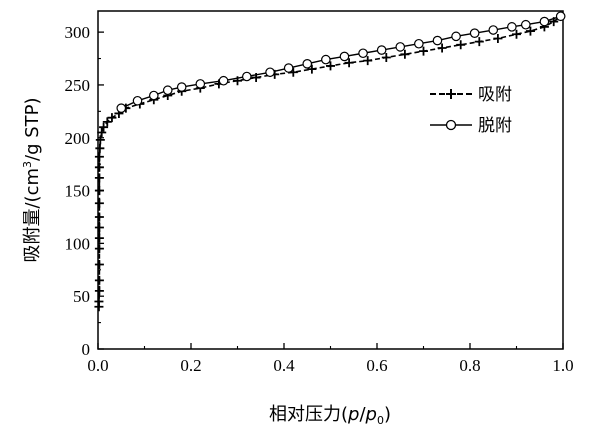 The height and width of the screenshot is (438, 596). I want to click on y-tick-label: 200, so click(78, 138).